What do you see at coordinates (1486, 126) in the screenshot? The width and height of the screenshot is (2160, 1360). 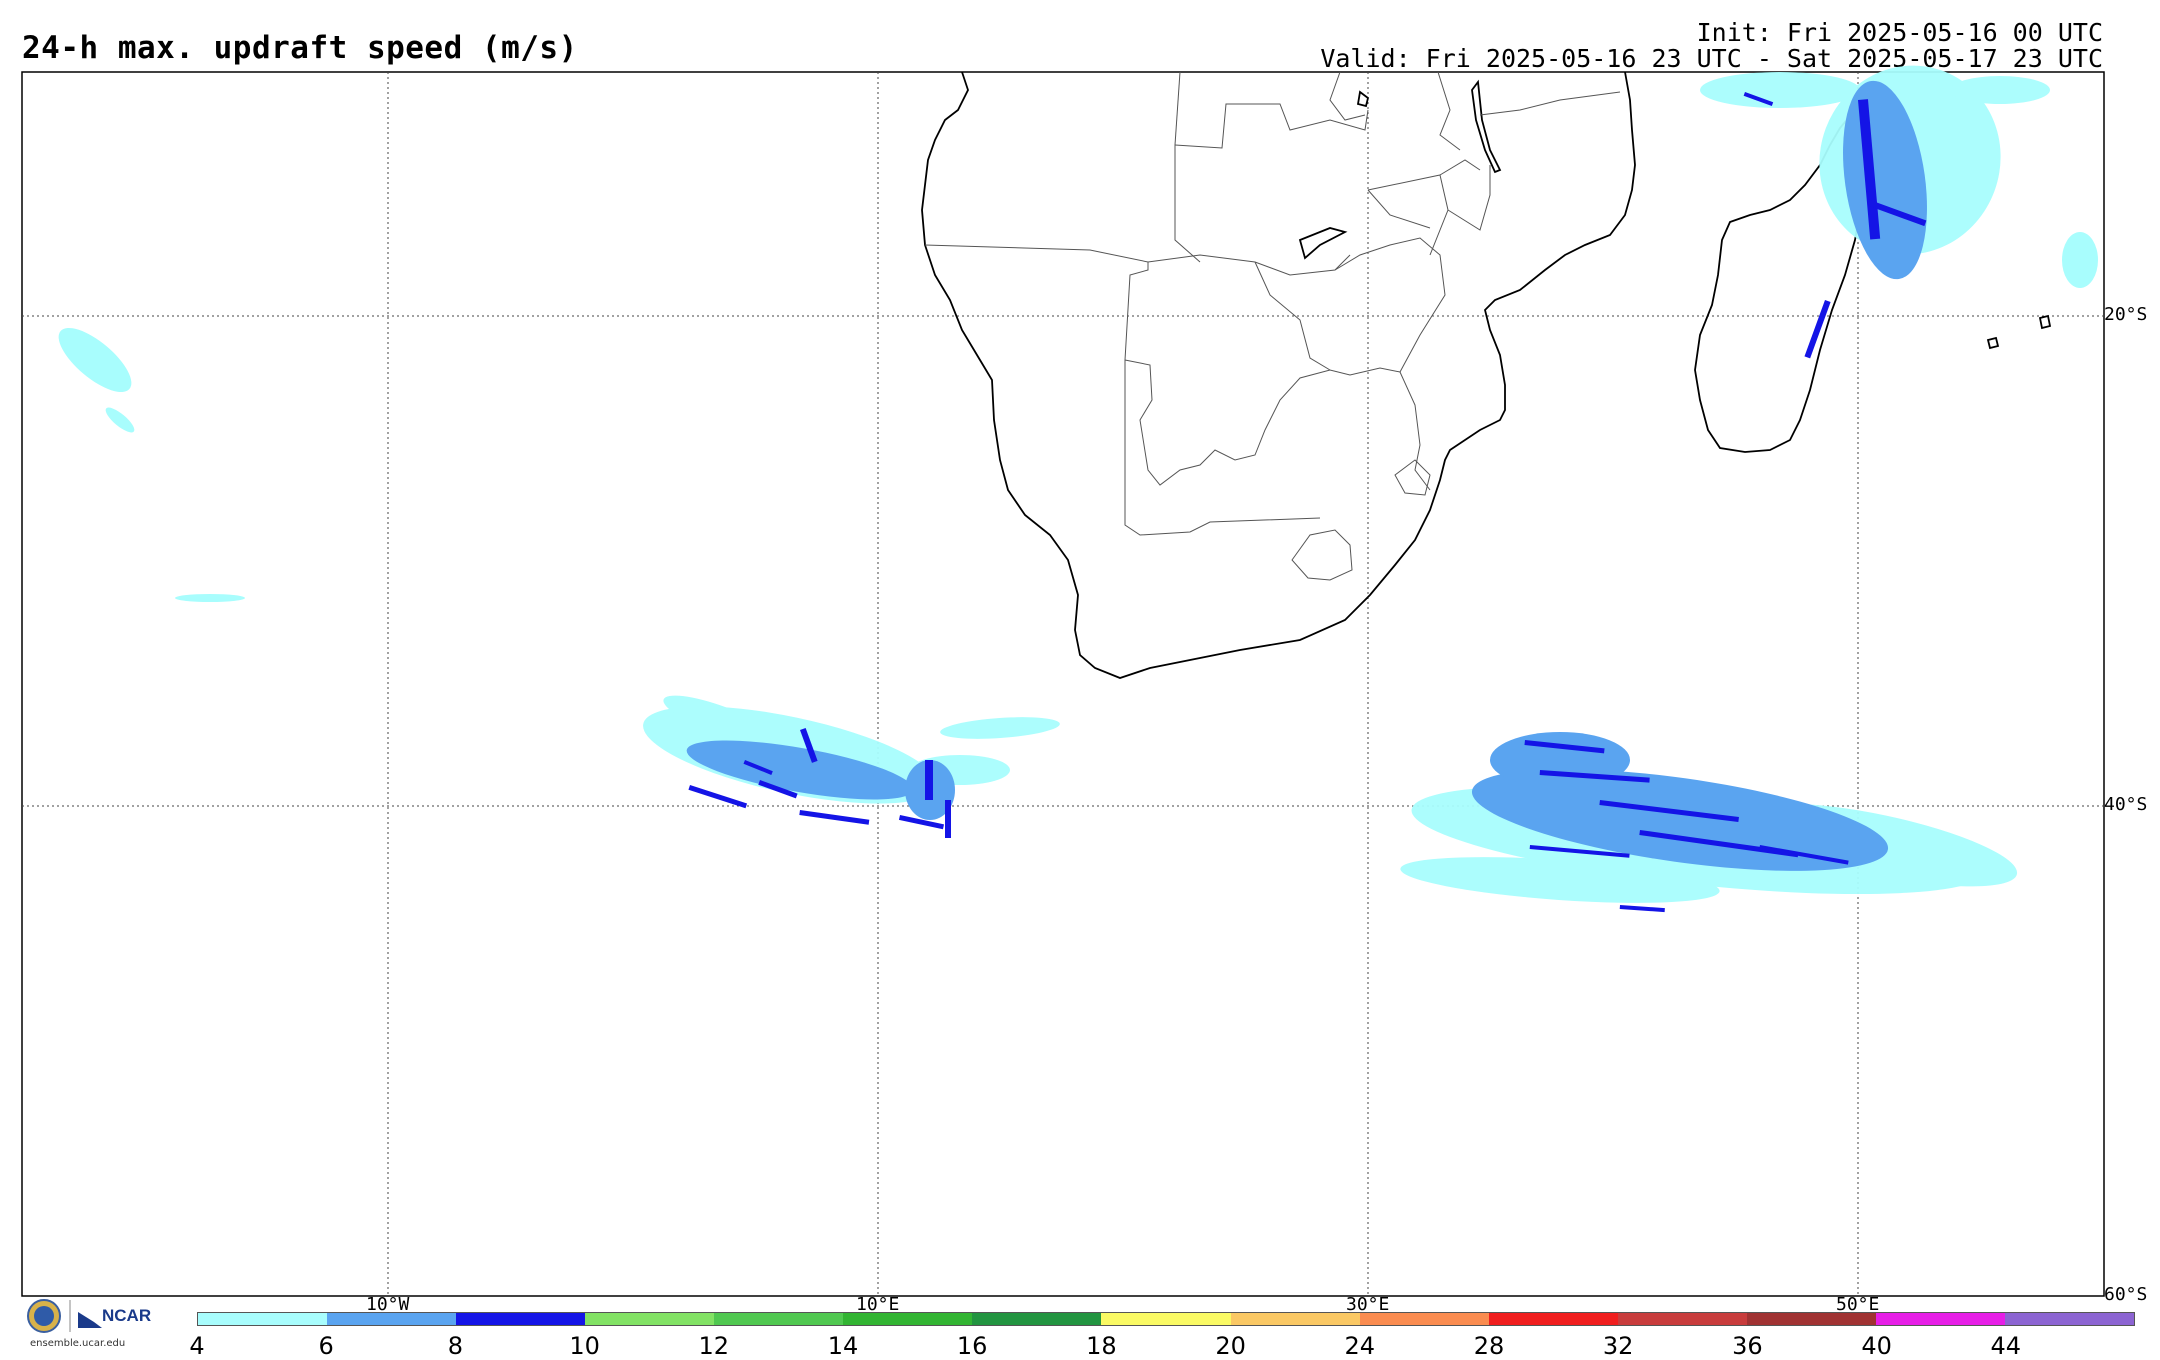 I see `lake-malawi` at bounding box center [1486, 126].